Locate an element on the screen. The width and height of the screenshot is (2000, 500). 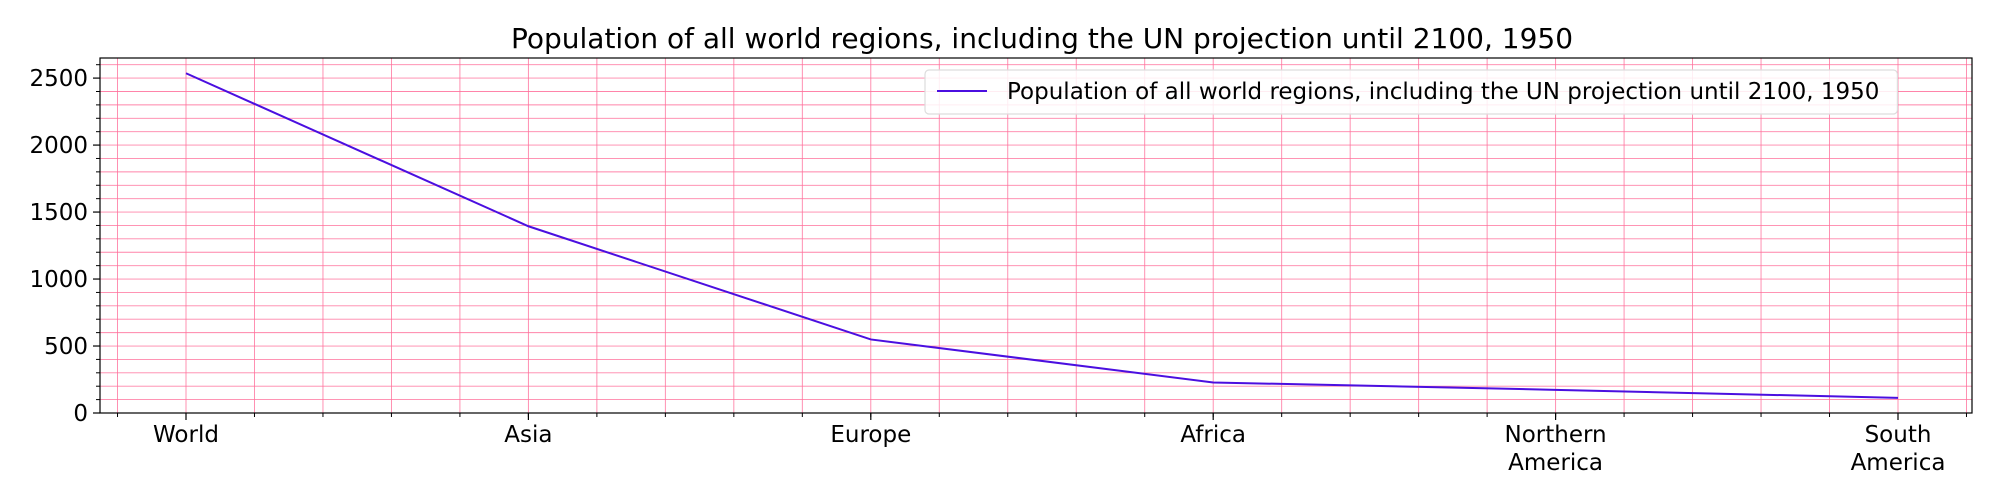
y-tick-label: 0 is located at coordinates (80, 414).